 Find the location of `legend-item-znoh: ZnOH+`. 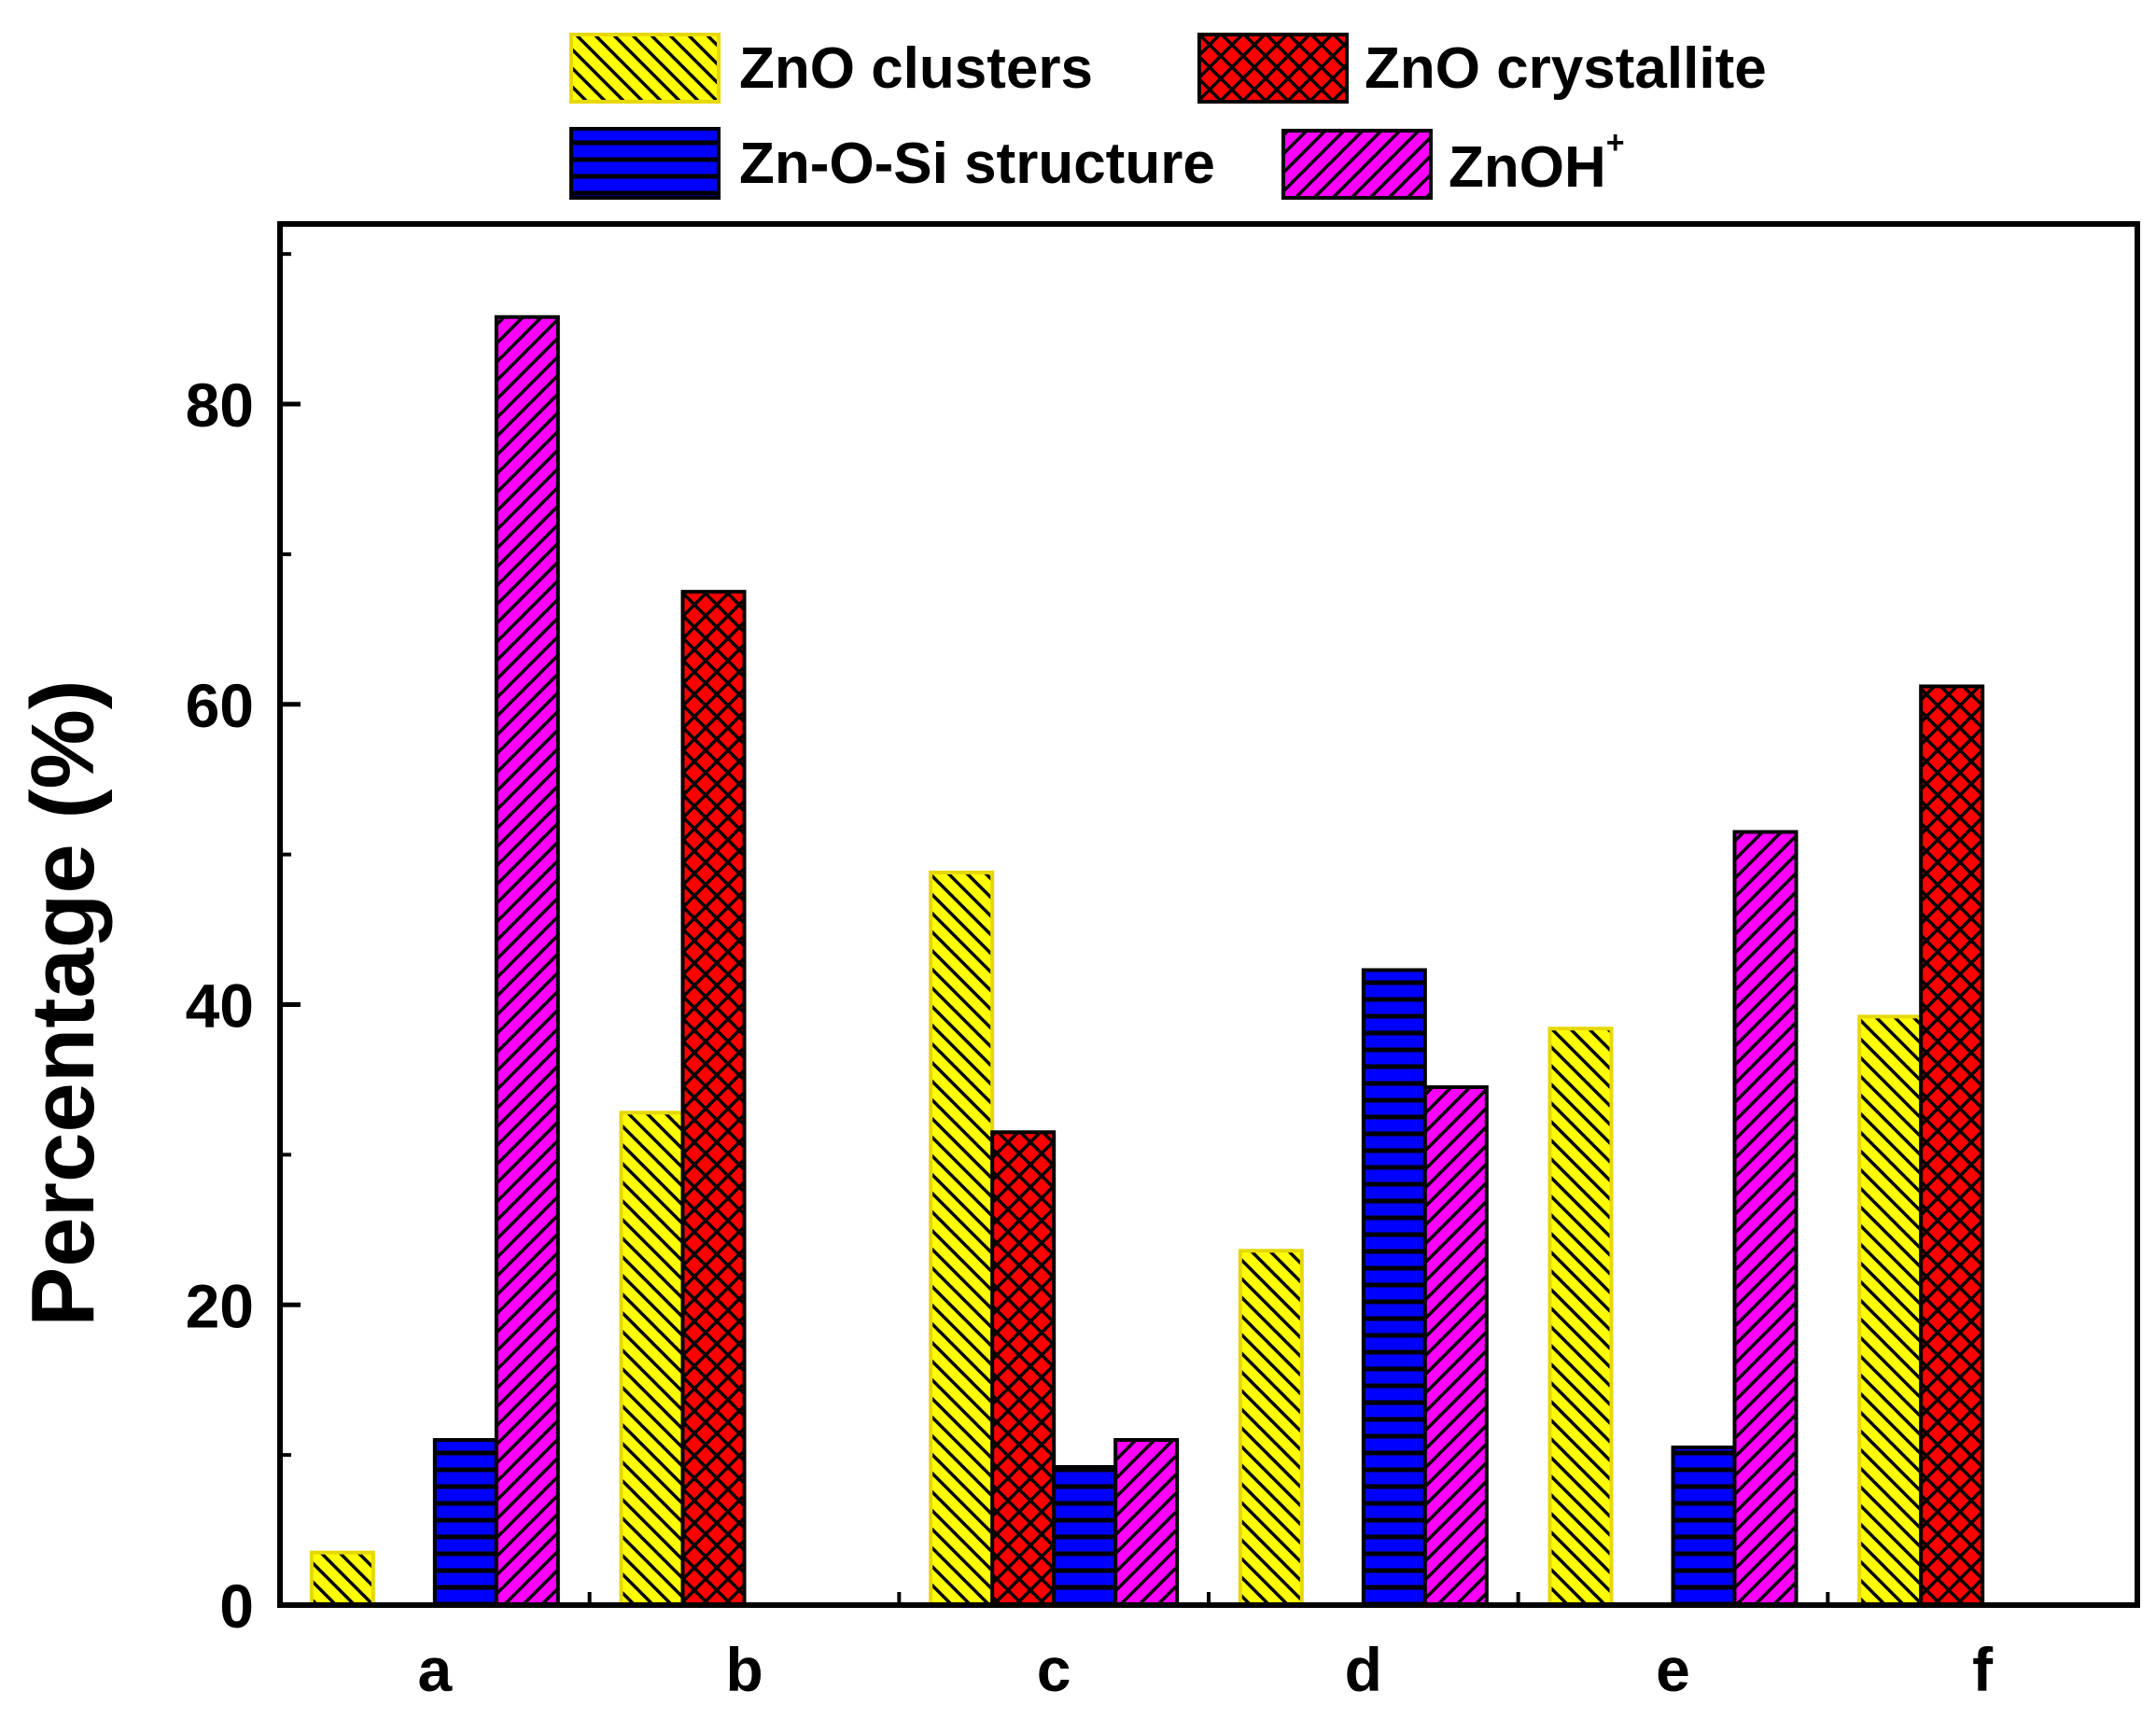

legend-item-znoh: ZnOH+ is located at coordinates (1453, 162).